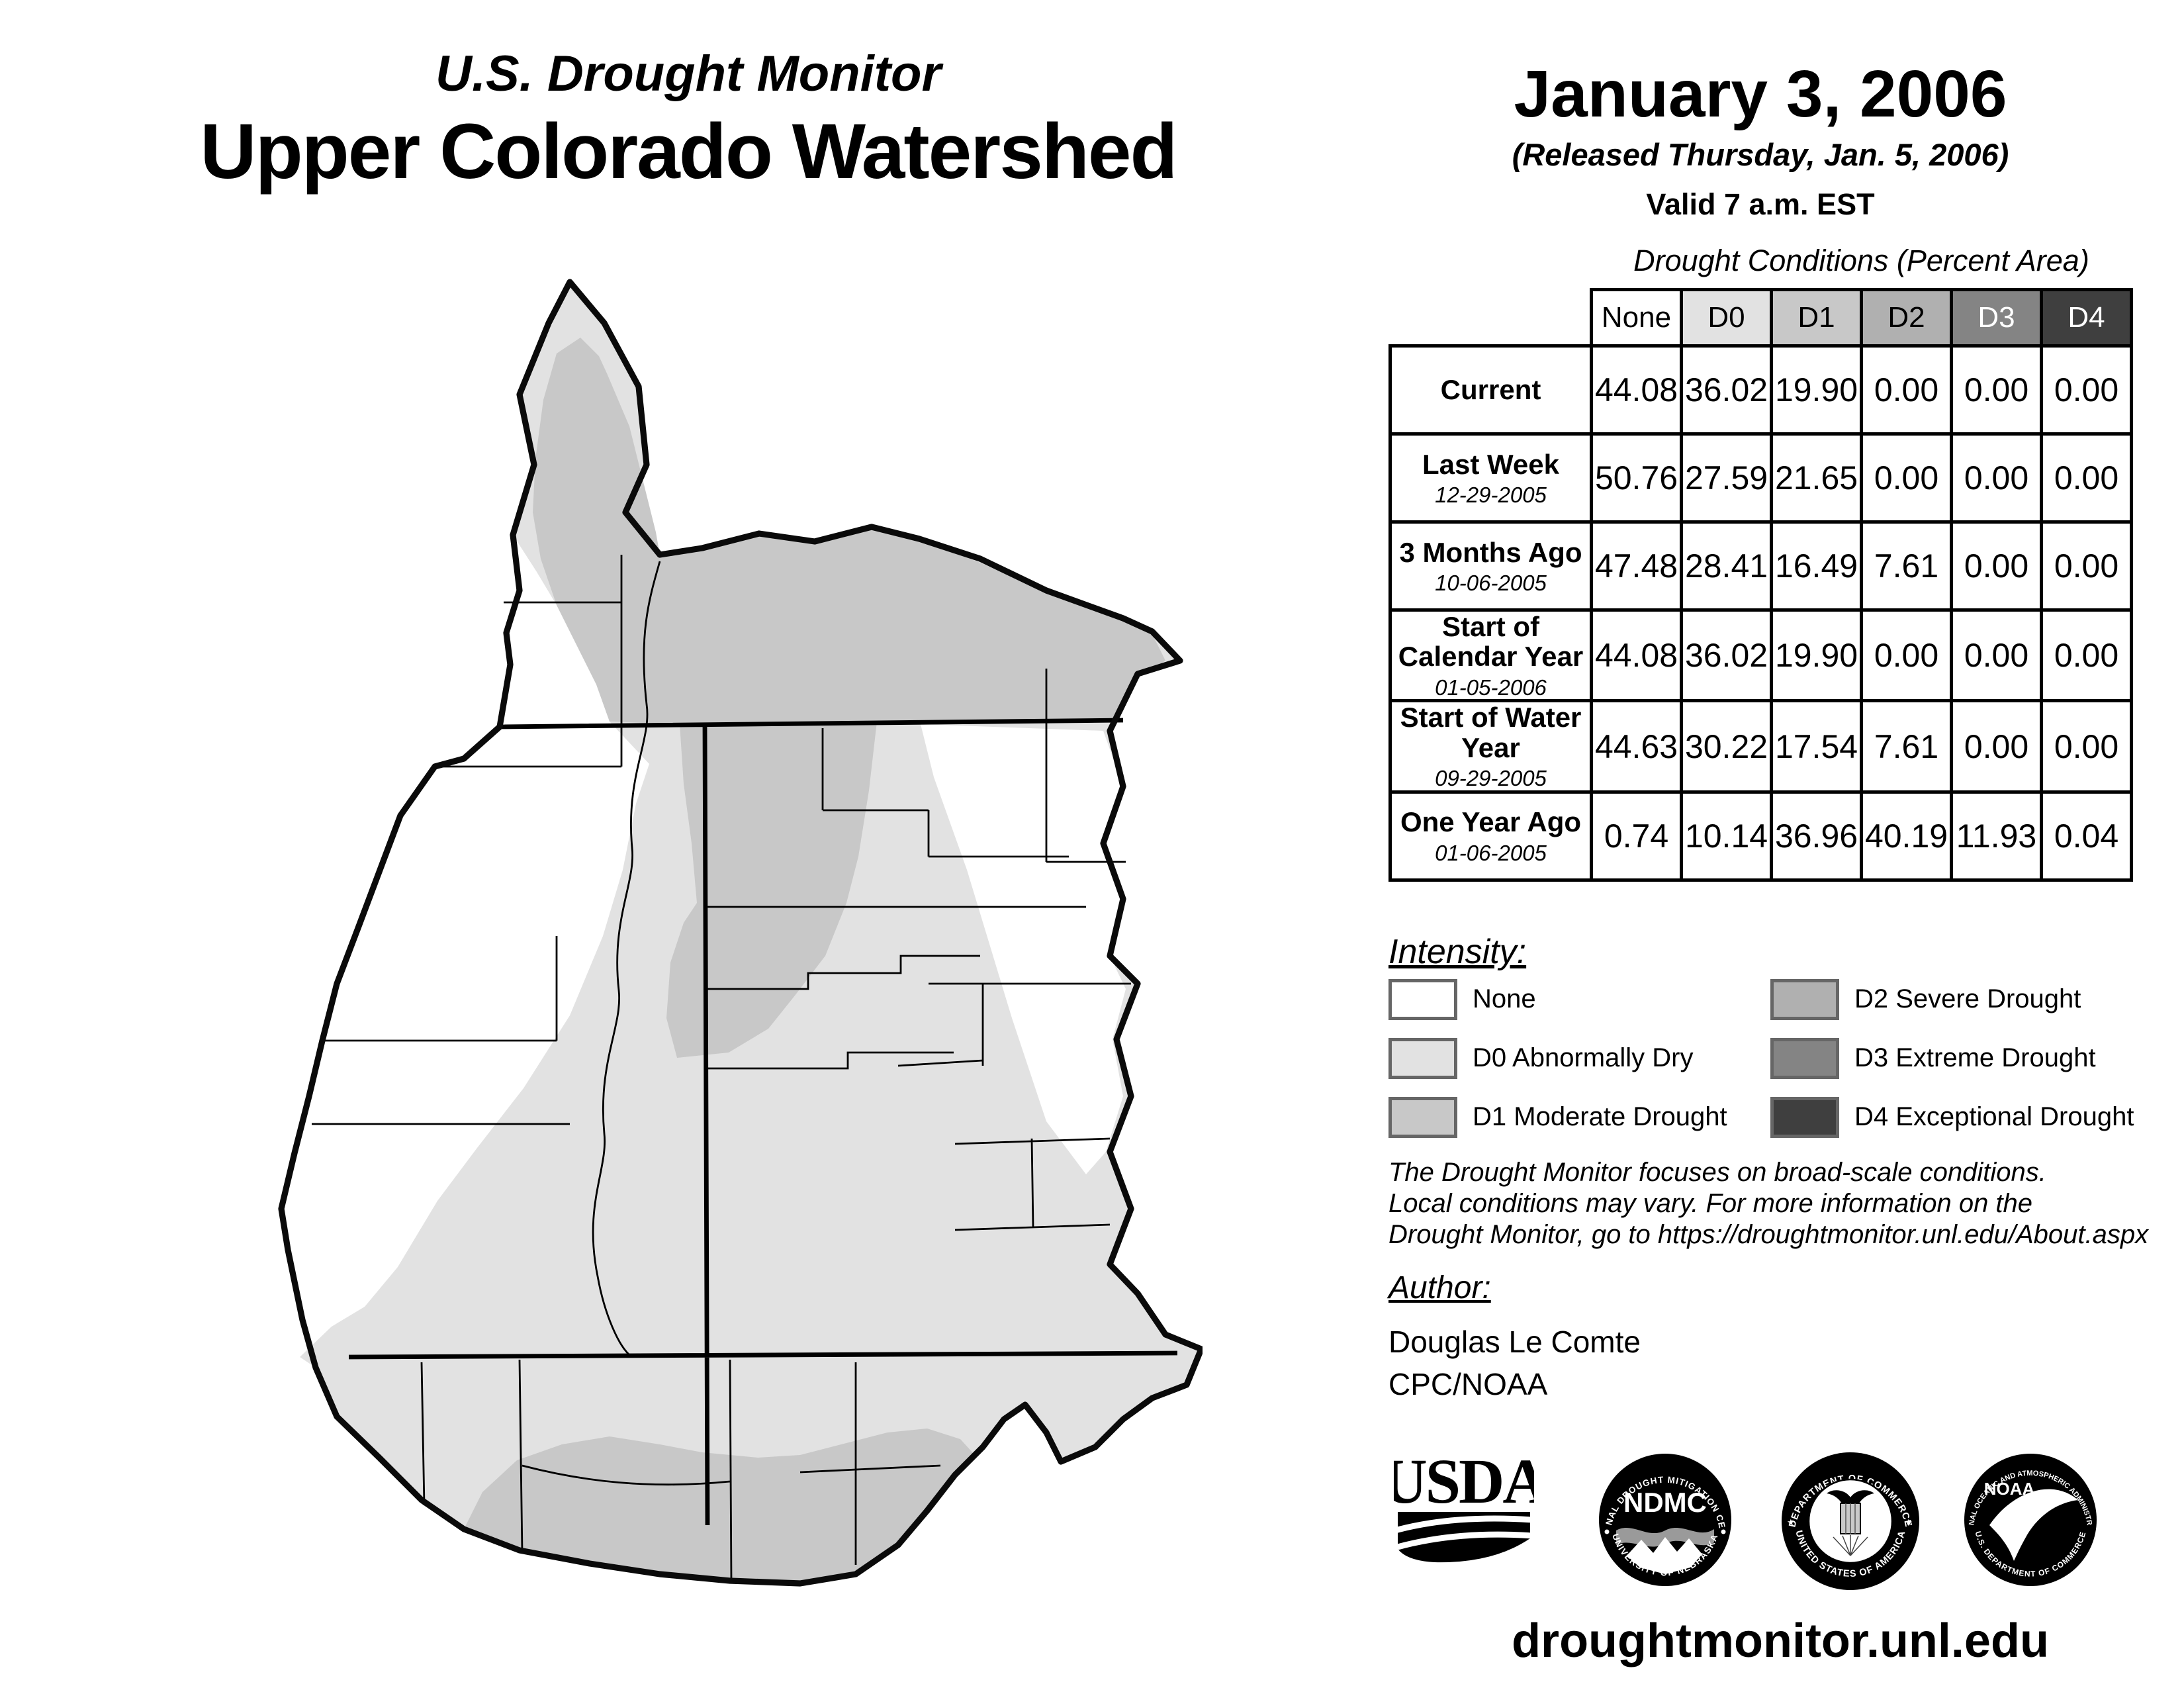 This screenshot has height=1688, width=2184. Describe the element at coordinates (1906, 318) in the screenshot. I see `column-header-d2: D2` at that location.